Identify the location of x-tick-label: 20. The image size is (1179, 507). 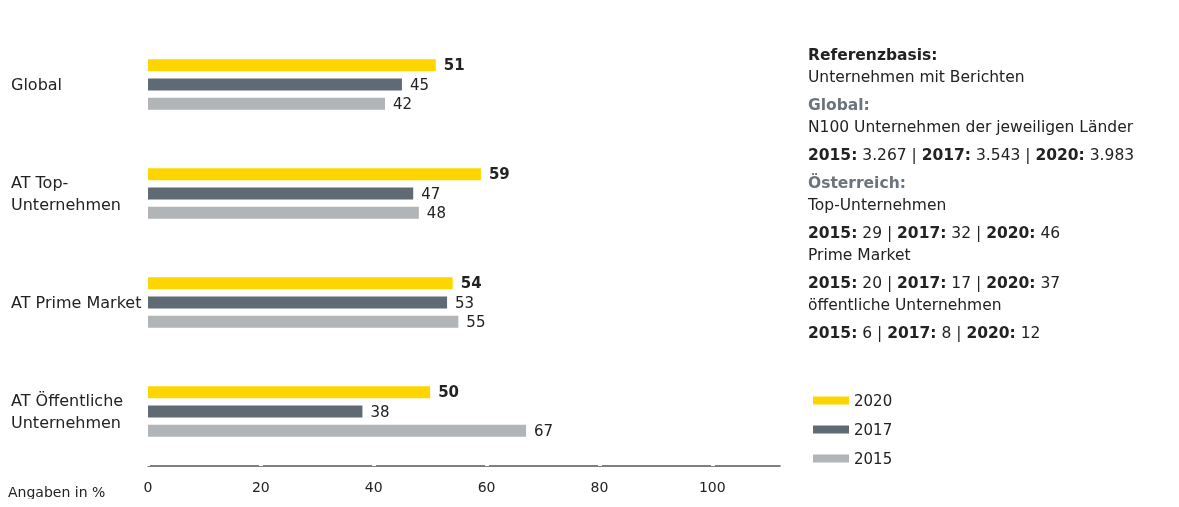
(260, 487).